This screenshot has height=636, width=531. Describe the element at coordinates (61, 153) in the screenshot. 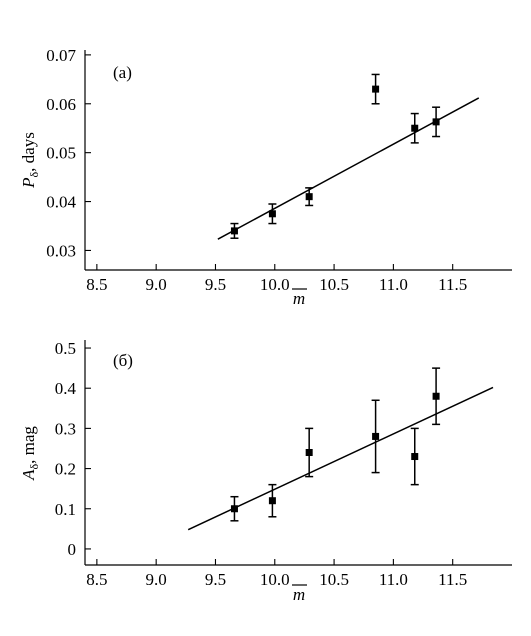

I see `y-tick-label: 0.05` at that location.